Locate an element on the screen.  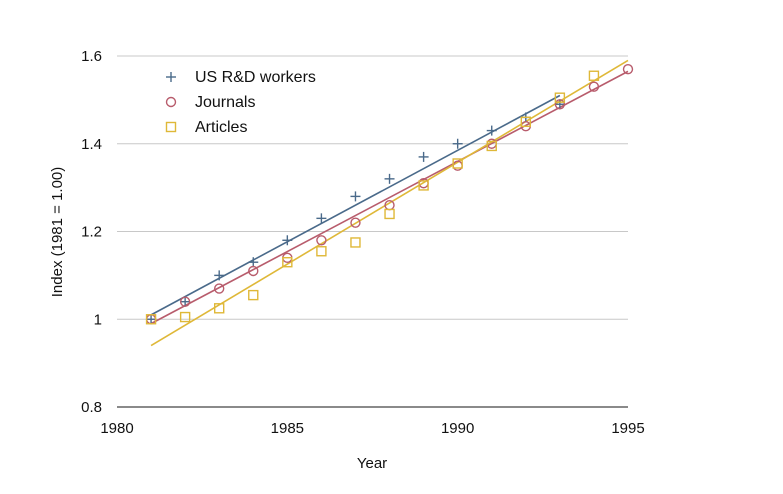
x-tick-label: 1995 is located at coordinates (627, 428).